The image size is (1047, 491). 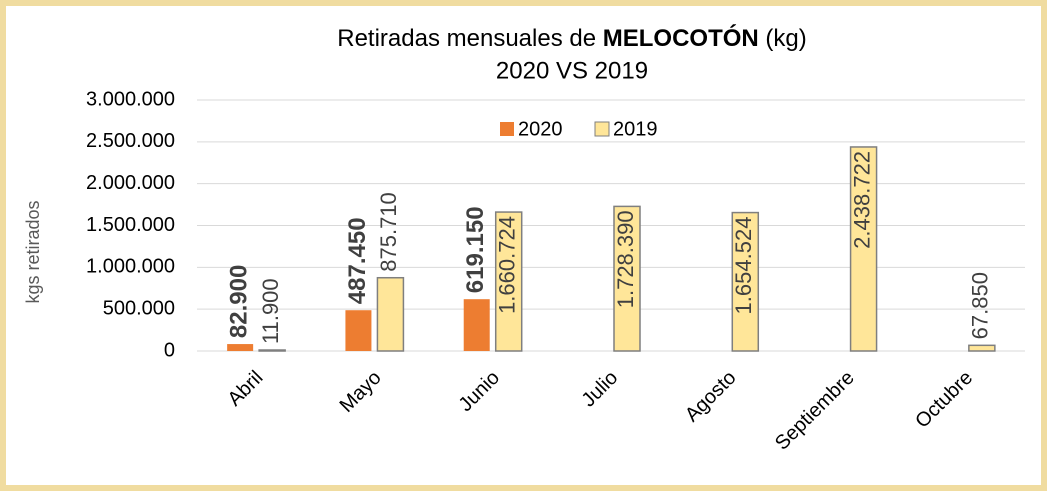 What do you see at coordinates (238, 301) in the screenshot?
I see `data-label: 82.900` at bounding box center [238, 301].